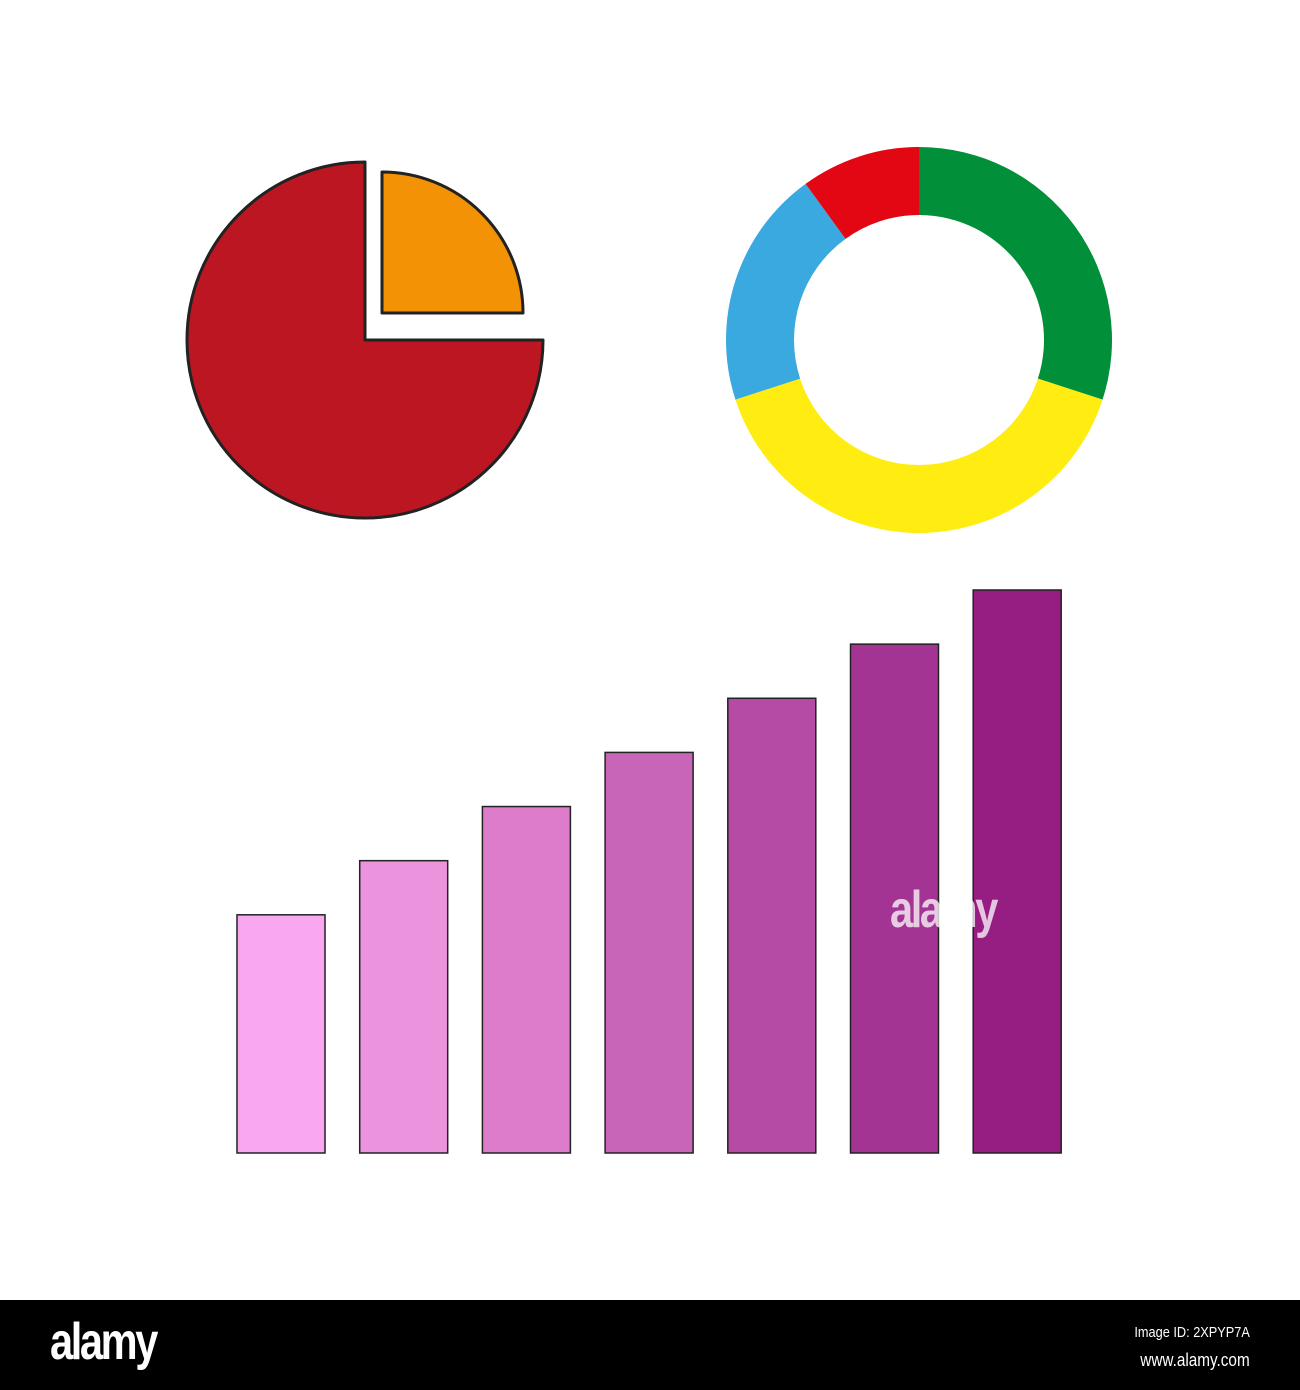 This screenshot has height=1390, width=1300. What do you see at coordinates (650, 1345) in the screenshot?
I see `watermark-footer: alamy Image ID: 2XPYP7A www.alamy.com` at bounding box center [650, 1345].